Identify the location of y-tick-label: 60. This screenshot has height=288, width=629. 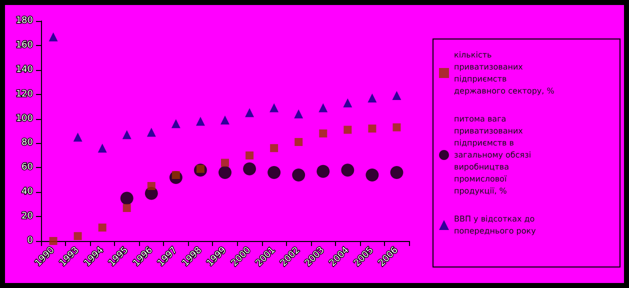
(28, 167).